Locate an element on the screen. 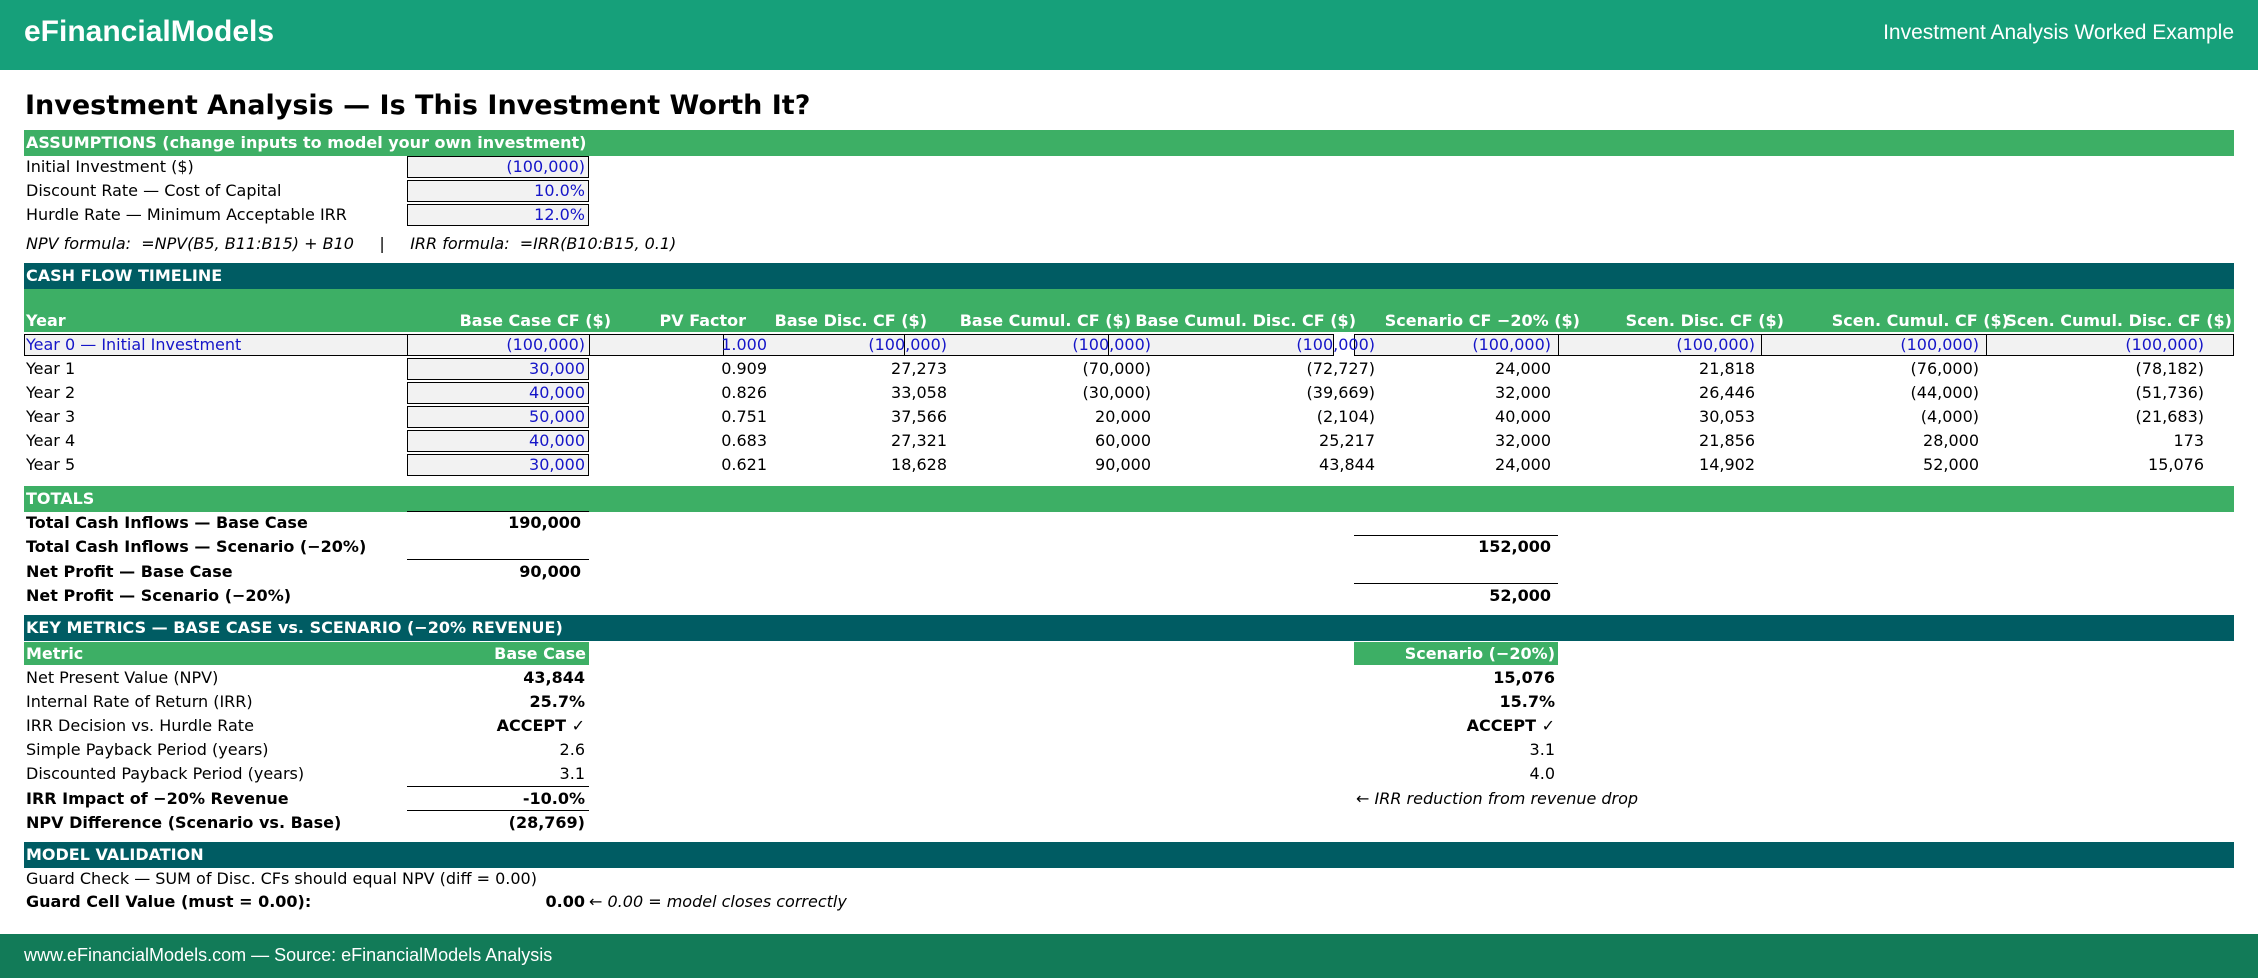  discount-rate-input: 10.0% is located at coordinates (498, 191).